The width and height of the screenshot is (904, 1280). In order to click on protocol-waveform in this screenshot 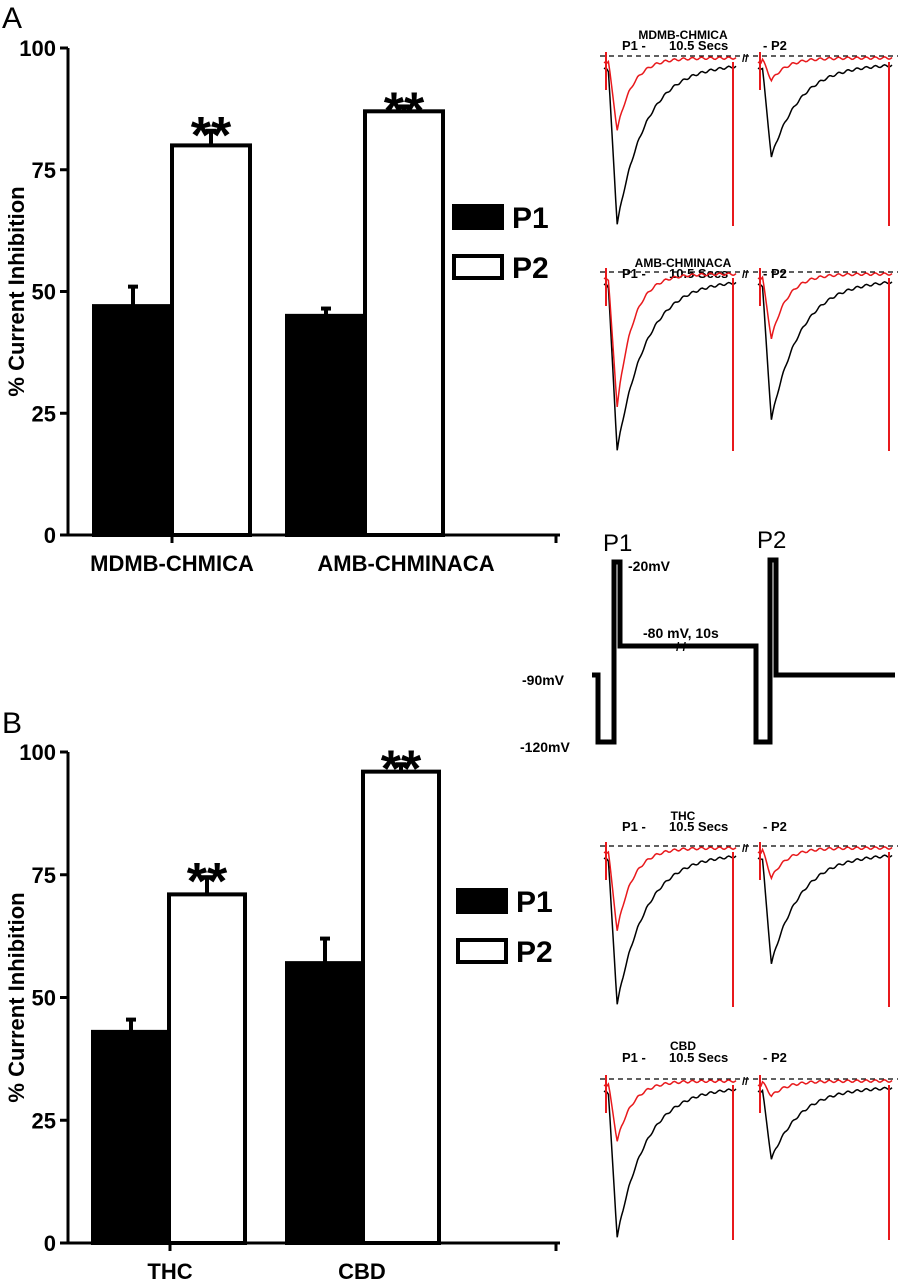, I will do `click(743, 651)`.